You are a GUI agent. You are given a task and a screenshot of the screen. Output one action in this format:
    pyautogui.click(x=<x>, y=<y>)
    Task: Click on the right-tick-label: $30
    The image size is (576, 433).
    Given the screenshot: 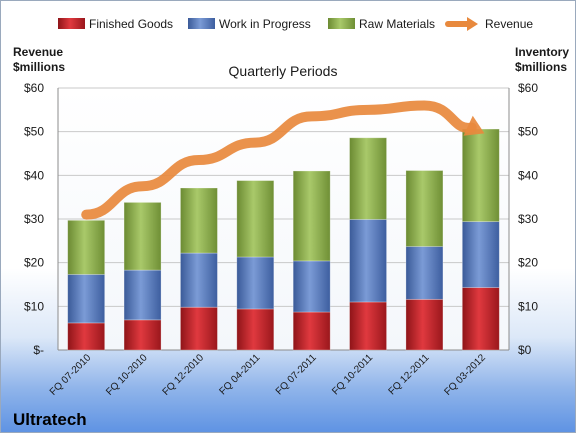 What is the action you would take?
    pyautogui.click(x=528, y=219)
    